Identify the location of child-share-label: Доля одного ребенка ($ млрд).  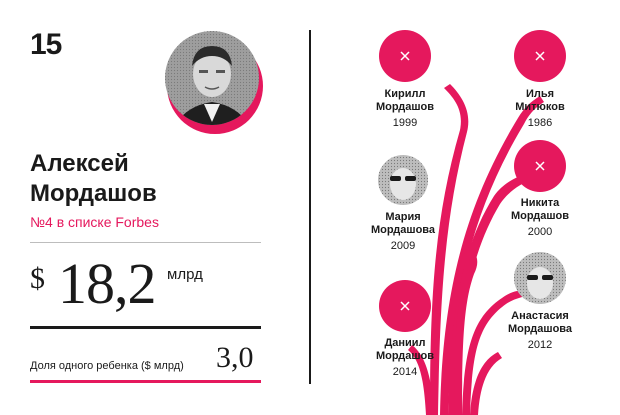
(107, 366).